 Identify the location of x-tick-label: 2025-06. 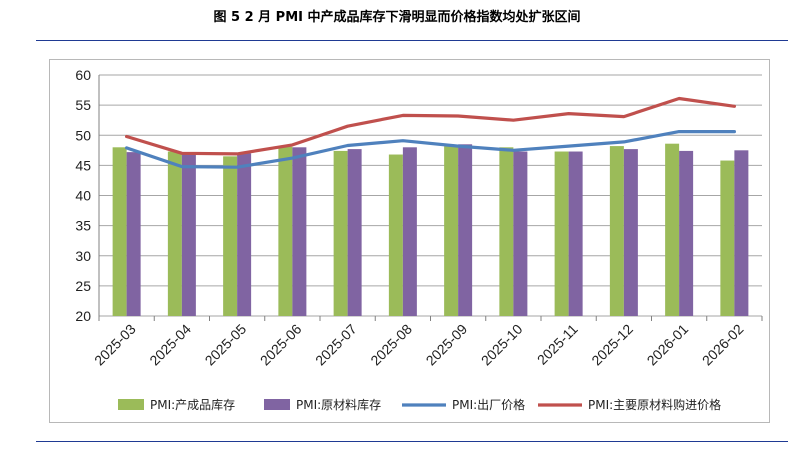
(281, 345).